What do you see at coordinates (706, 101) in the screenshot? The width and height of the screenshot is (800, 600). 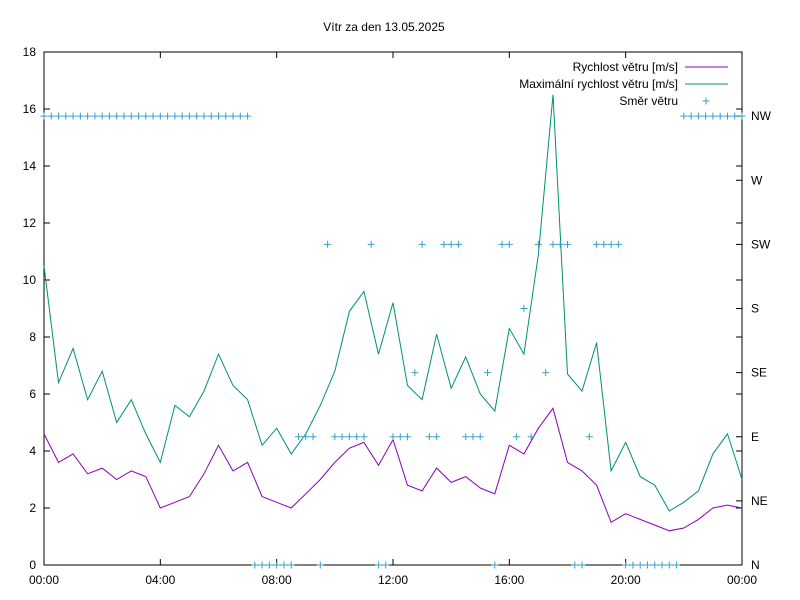 I see `legend-swatch-direction` at bounding box center [706, 101].